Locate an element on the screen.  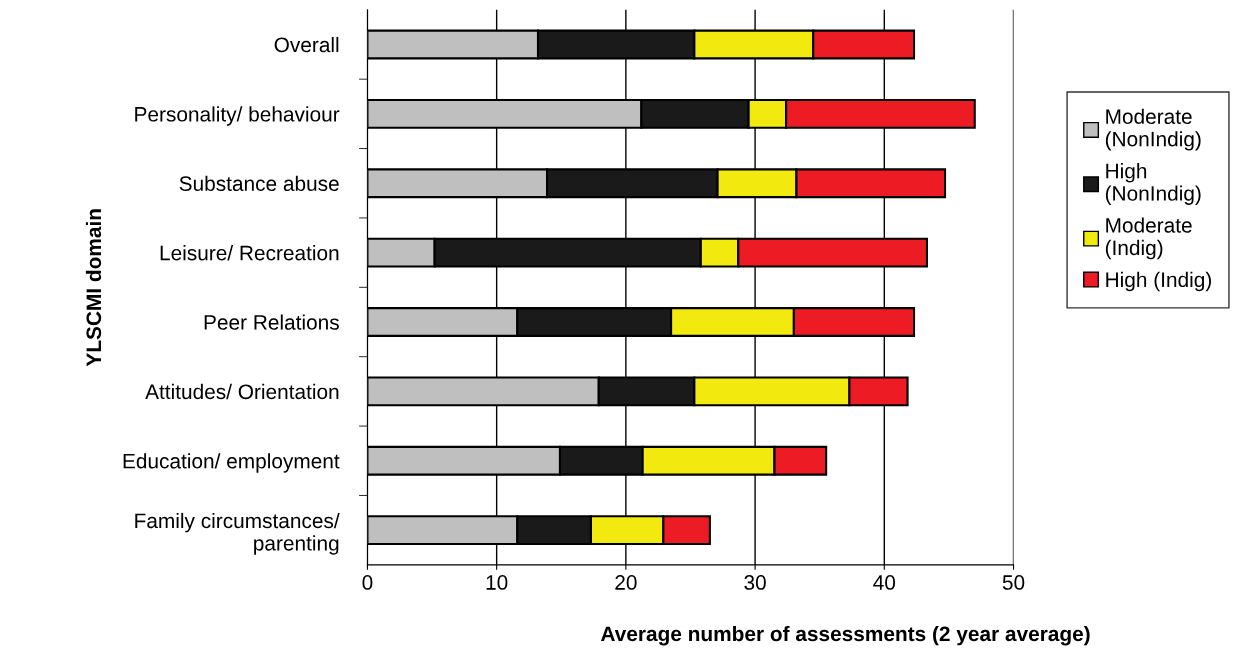
x-tick-label: 10 is located at coordinates (497, 582).